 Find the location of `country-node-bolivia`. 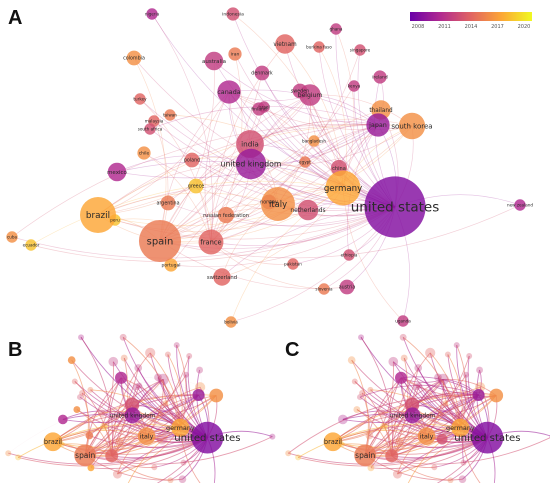

country-node-bolivia is located at coordinates (231, 322).